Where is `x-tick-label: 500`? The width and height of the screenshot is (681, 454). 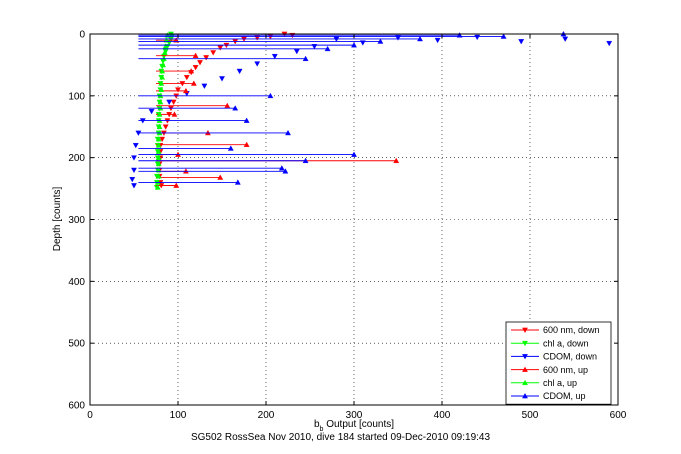
x-tick-label: 500 is located at coordinates (530, 415).